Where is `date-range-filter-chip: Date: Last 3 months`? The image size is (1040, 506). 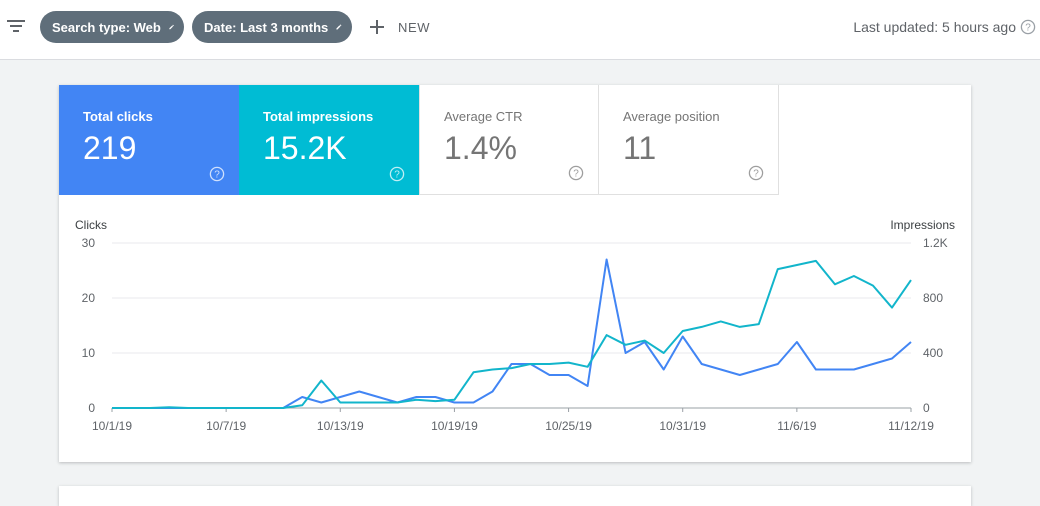 date-range-filter-chip: Date: Last 3 months is located at coordinates (272, 27).